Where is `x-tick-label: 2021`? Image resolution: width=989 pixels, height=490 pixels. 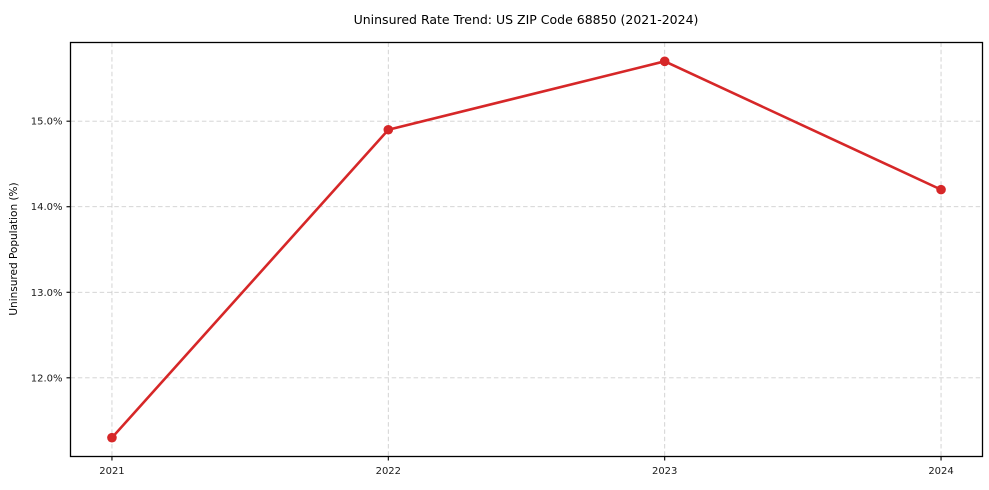
x-tick-label: 2021 is located at coordinates (111, 471).